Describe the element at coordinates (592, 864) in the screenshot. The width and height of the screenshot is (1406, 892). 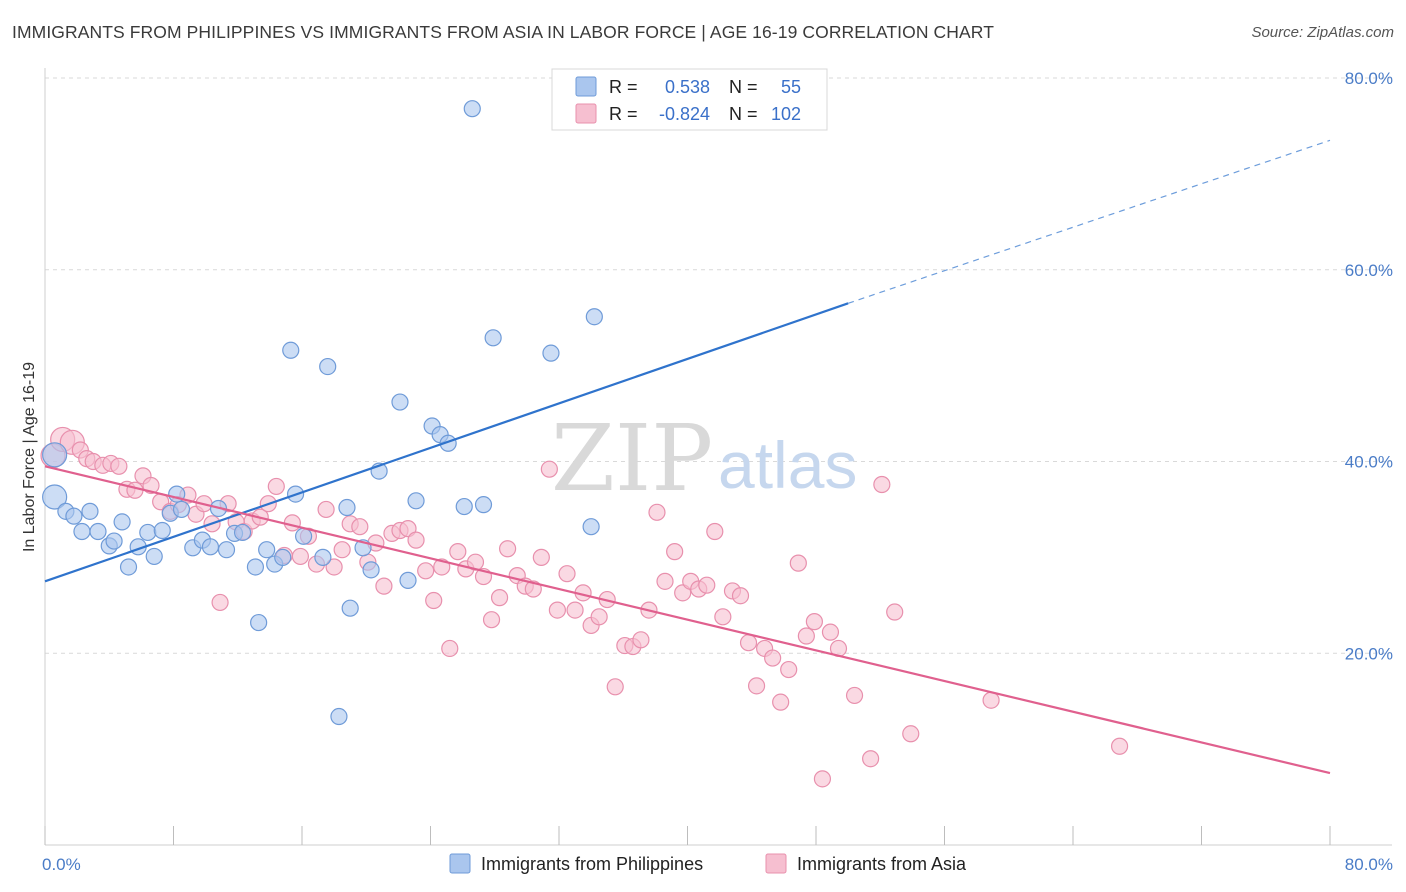
I see `legend-label-philippines: Immigrants from Philippines` at that location.